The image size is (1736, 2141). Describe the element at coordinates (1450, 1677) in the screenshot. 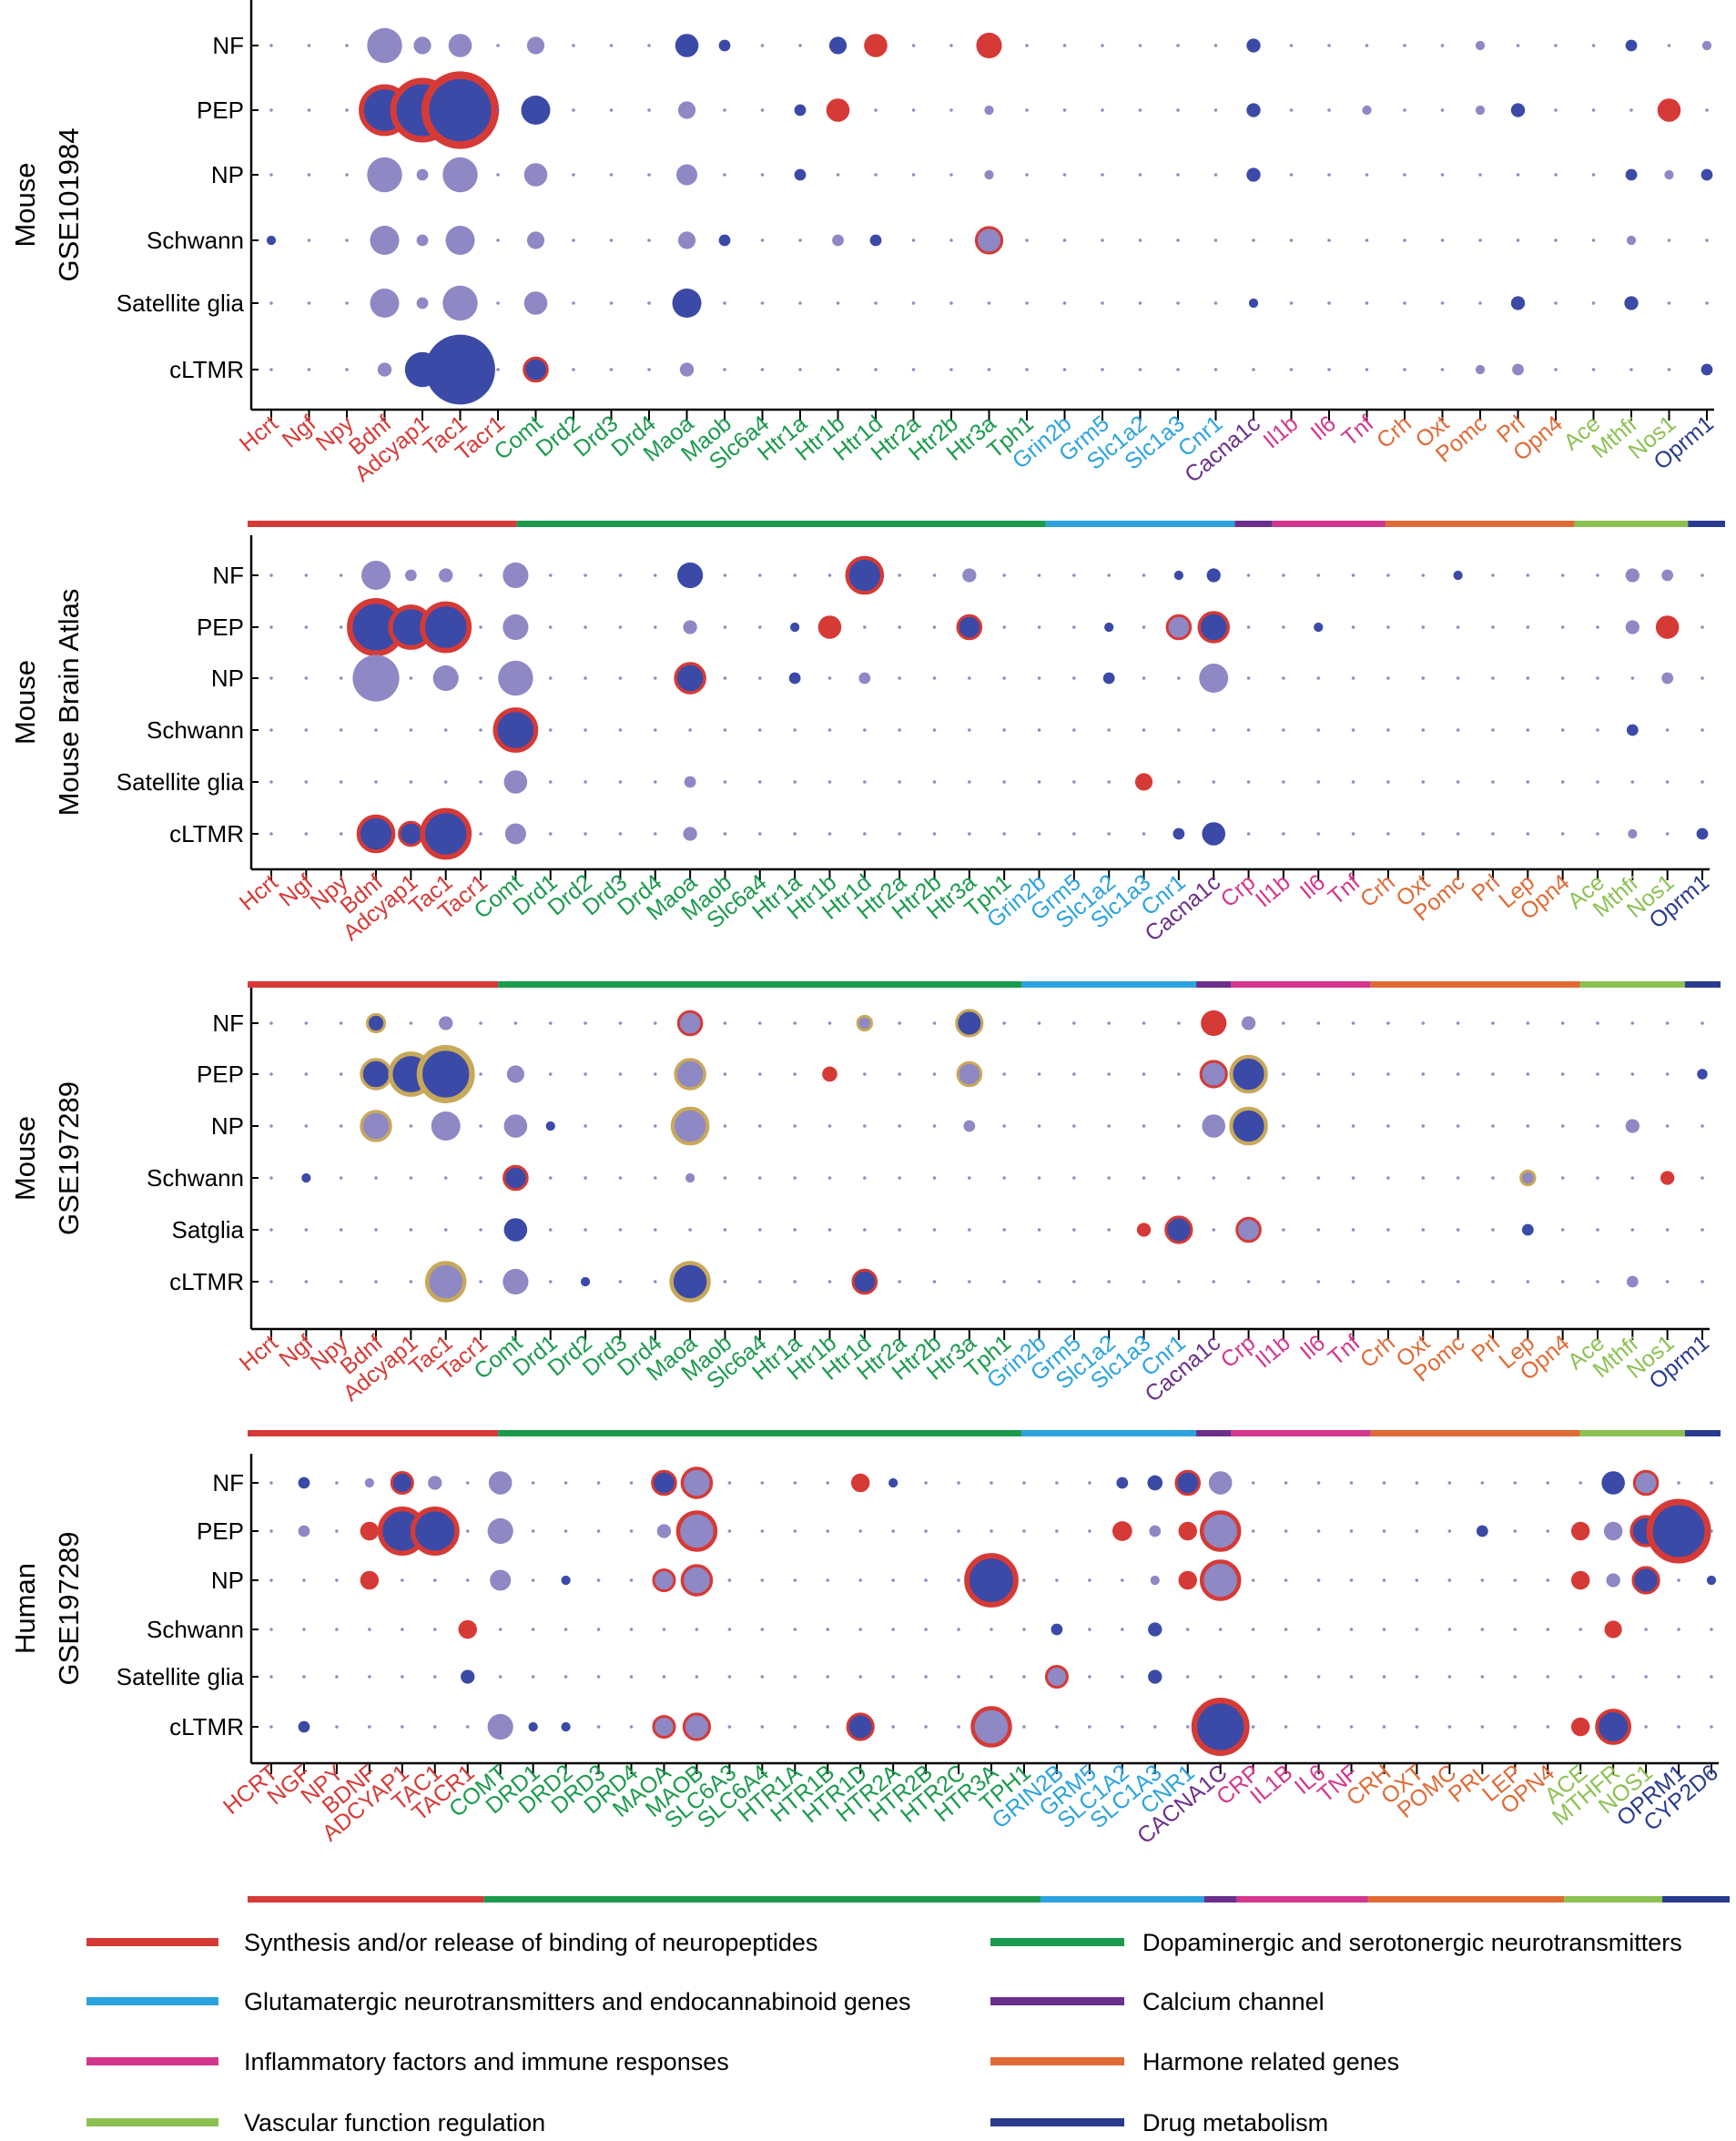

I see `dot-satellite-glia-pomc` at that location.